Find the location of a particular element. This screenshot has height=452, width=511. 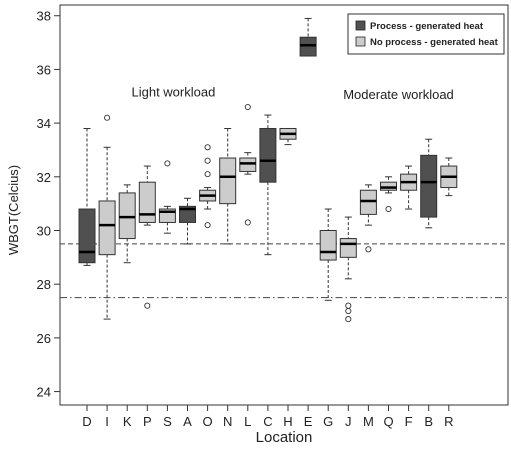

x-tick-label-O: O is located at coordinates (208, 421).